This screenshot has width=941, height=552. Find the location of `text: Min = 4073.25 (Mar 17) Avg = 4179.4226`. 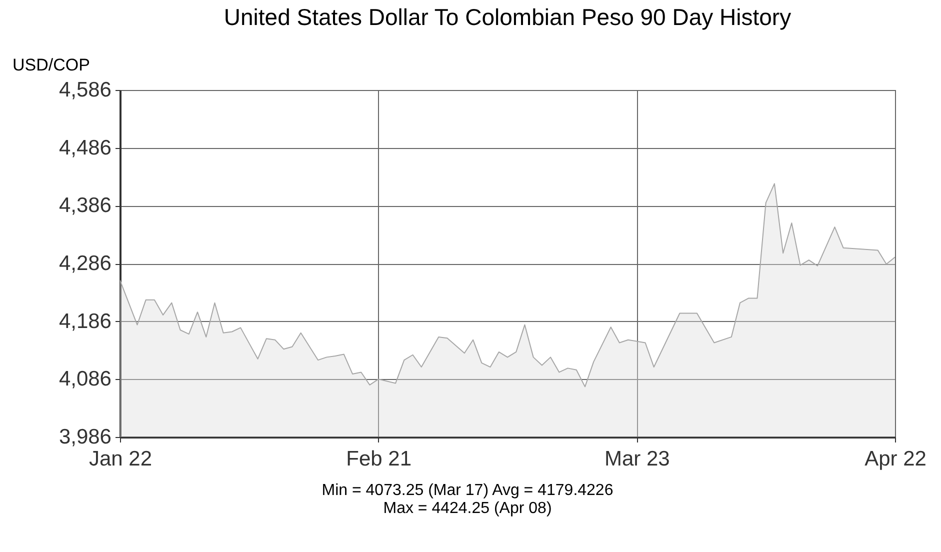

text: Min = 4073.25 (Mar 17) Avg = 4179.4226 is located at coordinates (468, 490).